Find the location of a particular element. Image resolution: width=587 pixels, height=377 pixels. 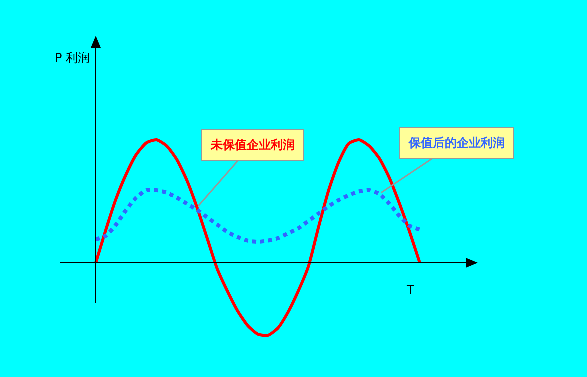

x-axis-title: T is located at coordinates (410, 290).